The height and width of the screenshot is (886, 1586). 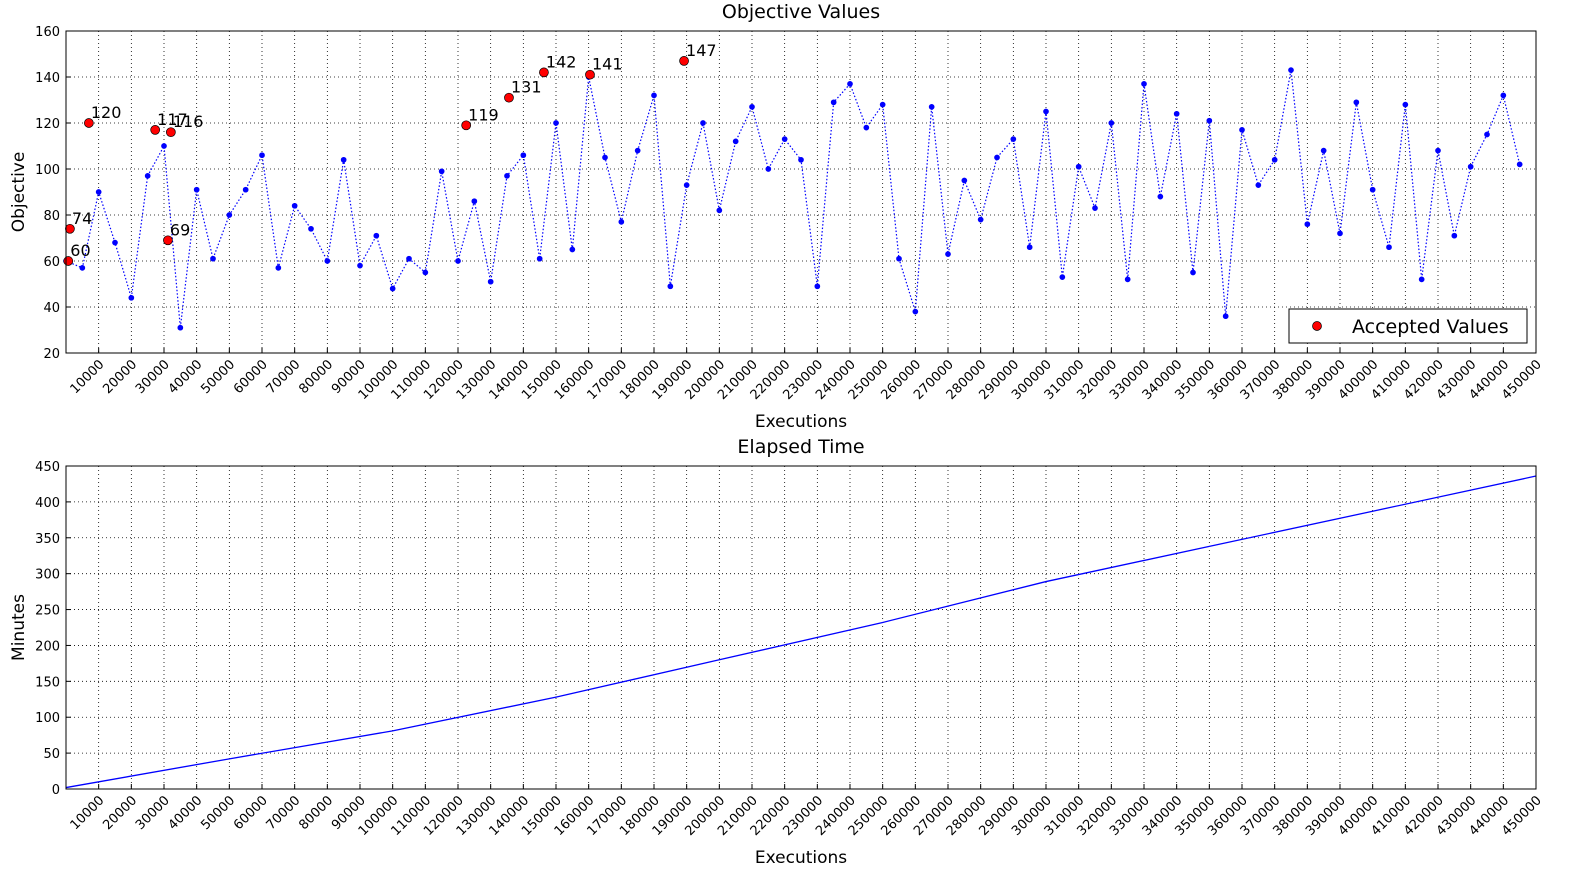 What do you see at coordinates (47, 646) in the screenshot?
I see `y-tick-label: 200` at bounding box center [47, 646].